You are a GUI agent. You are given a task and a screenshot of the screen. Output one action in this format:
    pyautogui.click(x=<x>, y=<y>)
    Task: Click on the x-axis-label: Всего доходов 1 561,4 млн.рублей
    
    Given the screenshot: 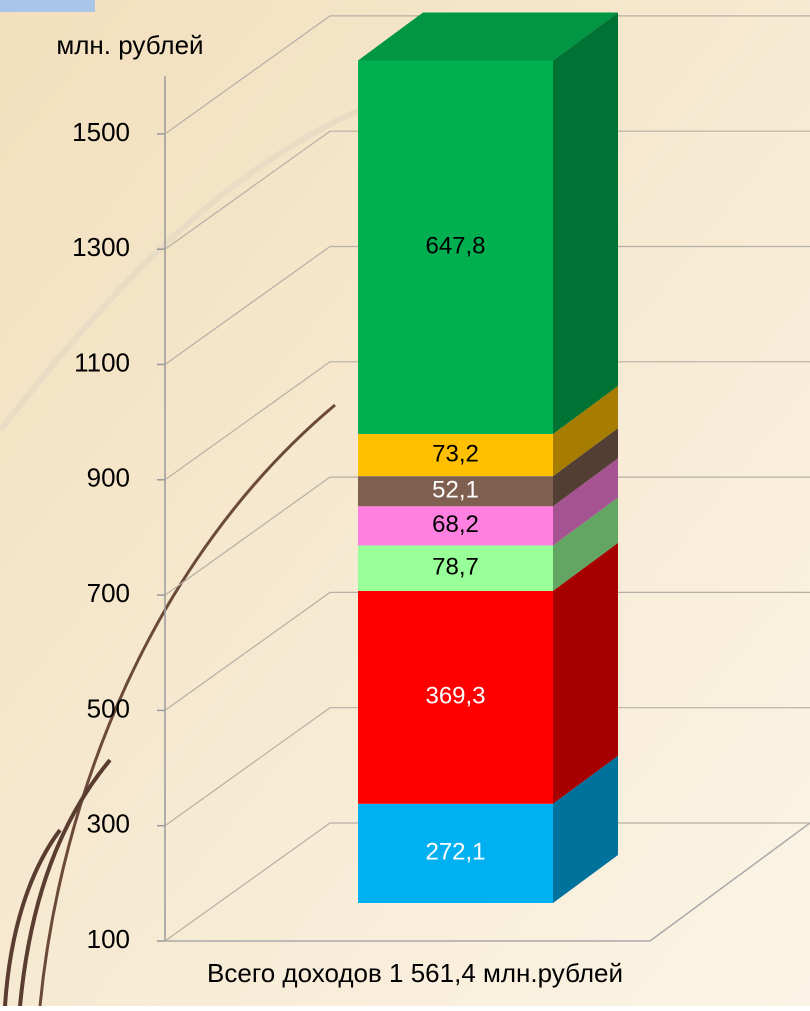 What is the action you would take?
    pyautogui.click(x=415, y=973)
    